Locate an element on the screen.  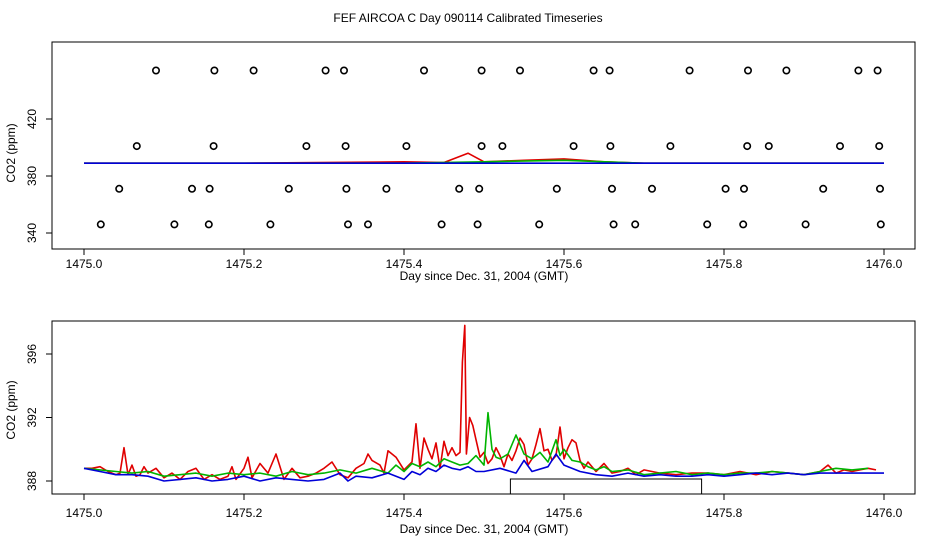
bottom-x-axis-label: Day since Dec. 31, 2004 (GMT) is located at coordinates (484, 529).